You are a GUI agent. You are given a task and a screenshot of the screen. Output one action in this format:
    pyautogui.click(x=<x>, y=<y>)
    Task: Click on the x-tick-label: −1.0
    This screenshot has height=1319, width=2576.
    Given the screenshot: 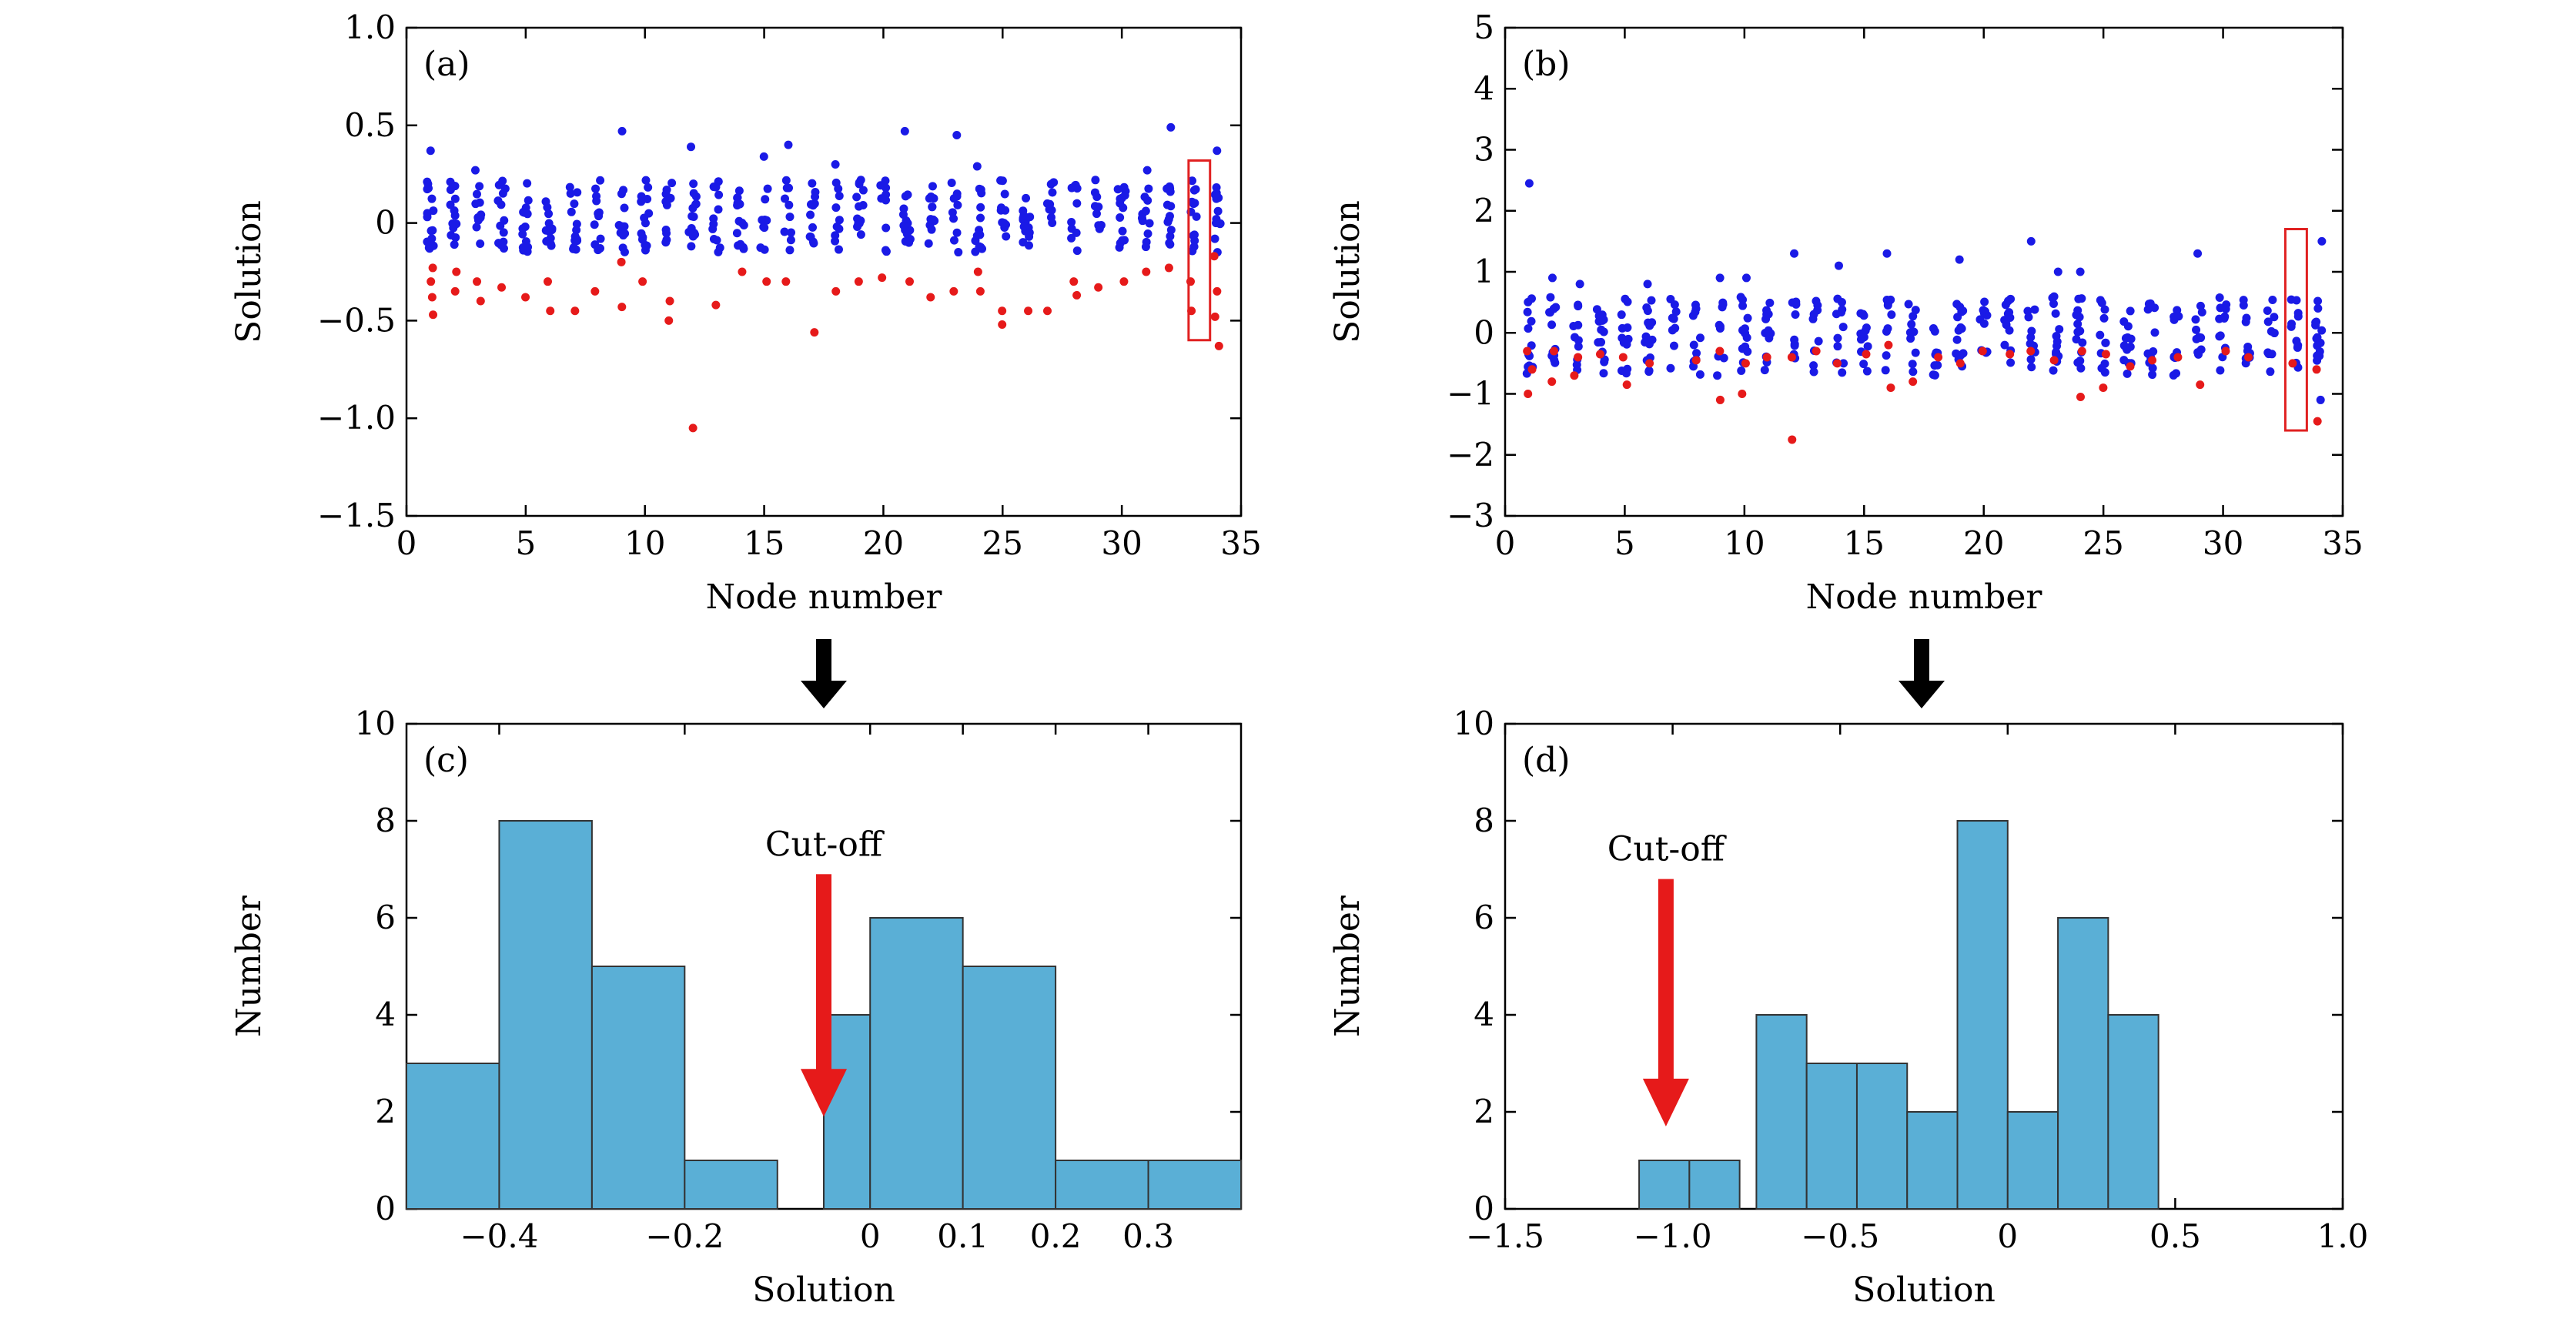 What is the action you would take?
    pyautogui.click(x=1673, y=1236)
    